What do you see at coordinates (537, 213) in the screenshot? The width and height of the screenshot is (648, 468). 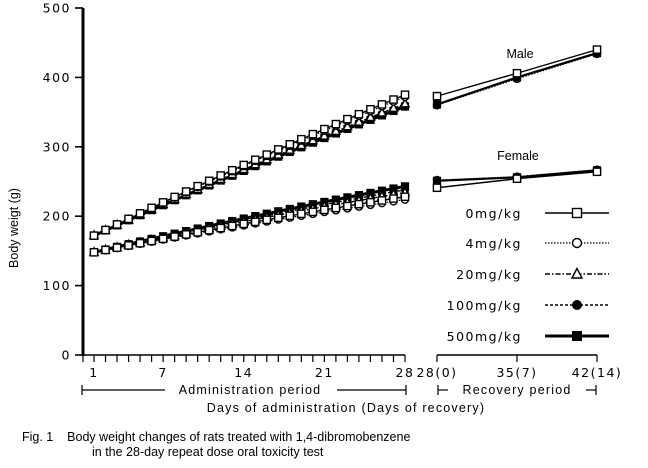 I see `legend-item: 0mg/kg` at bounding box center [537, 213].